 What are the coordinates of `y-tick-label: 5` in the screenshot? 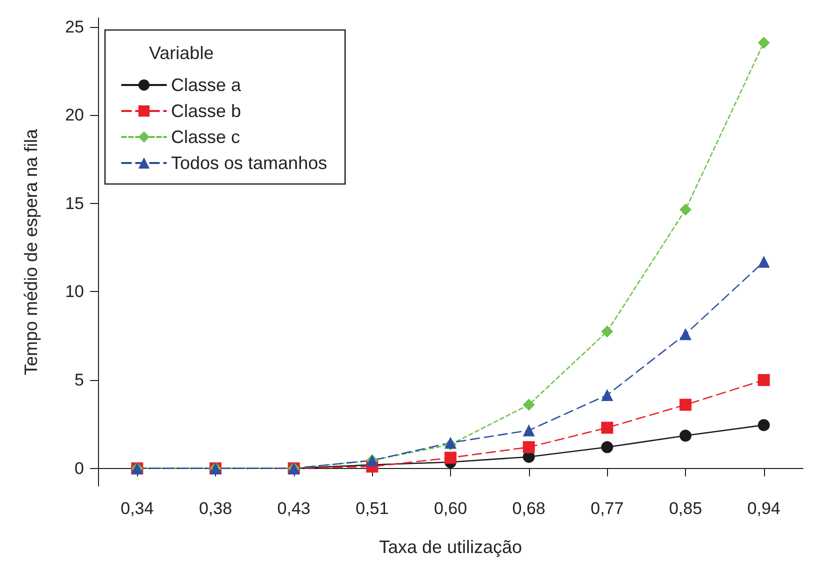 It's located at (79, 380).